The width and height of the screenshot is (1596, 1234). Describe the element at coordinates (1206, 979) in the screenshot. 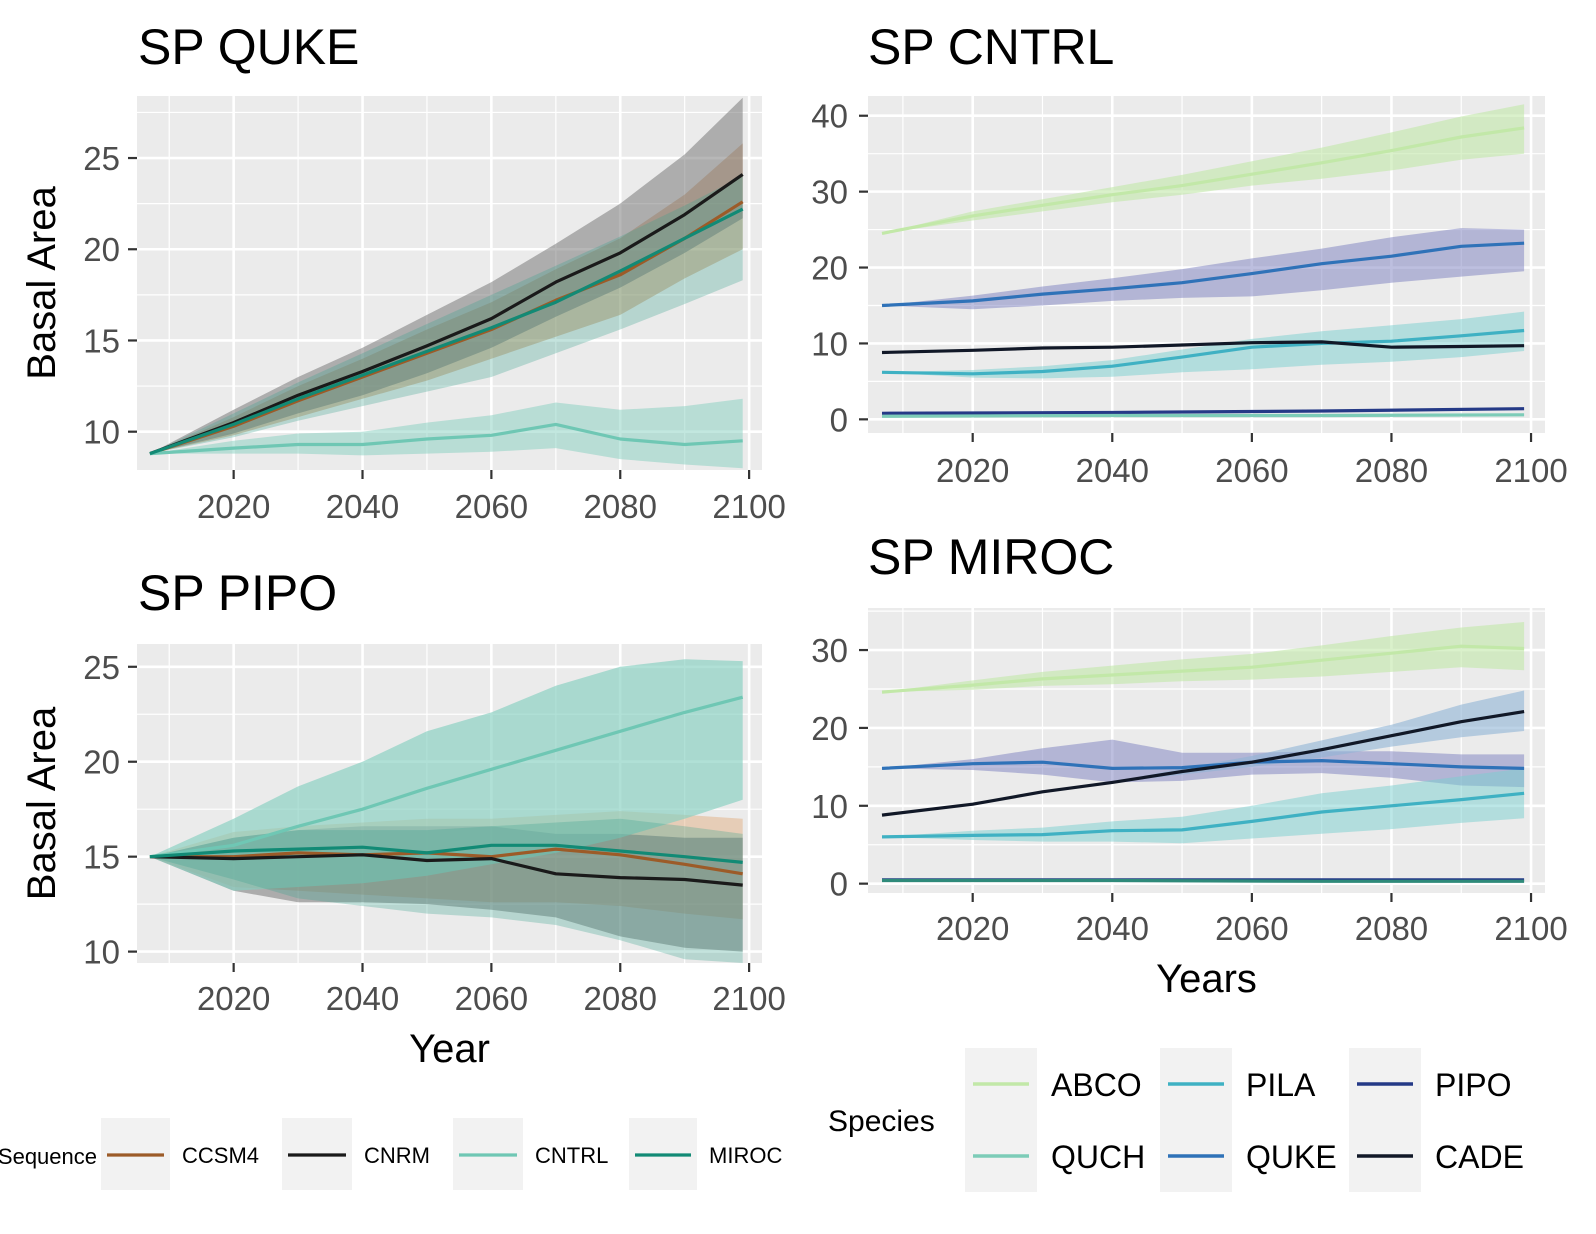

I see `x-axis-title: Years` at that location.